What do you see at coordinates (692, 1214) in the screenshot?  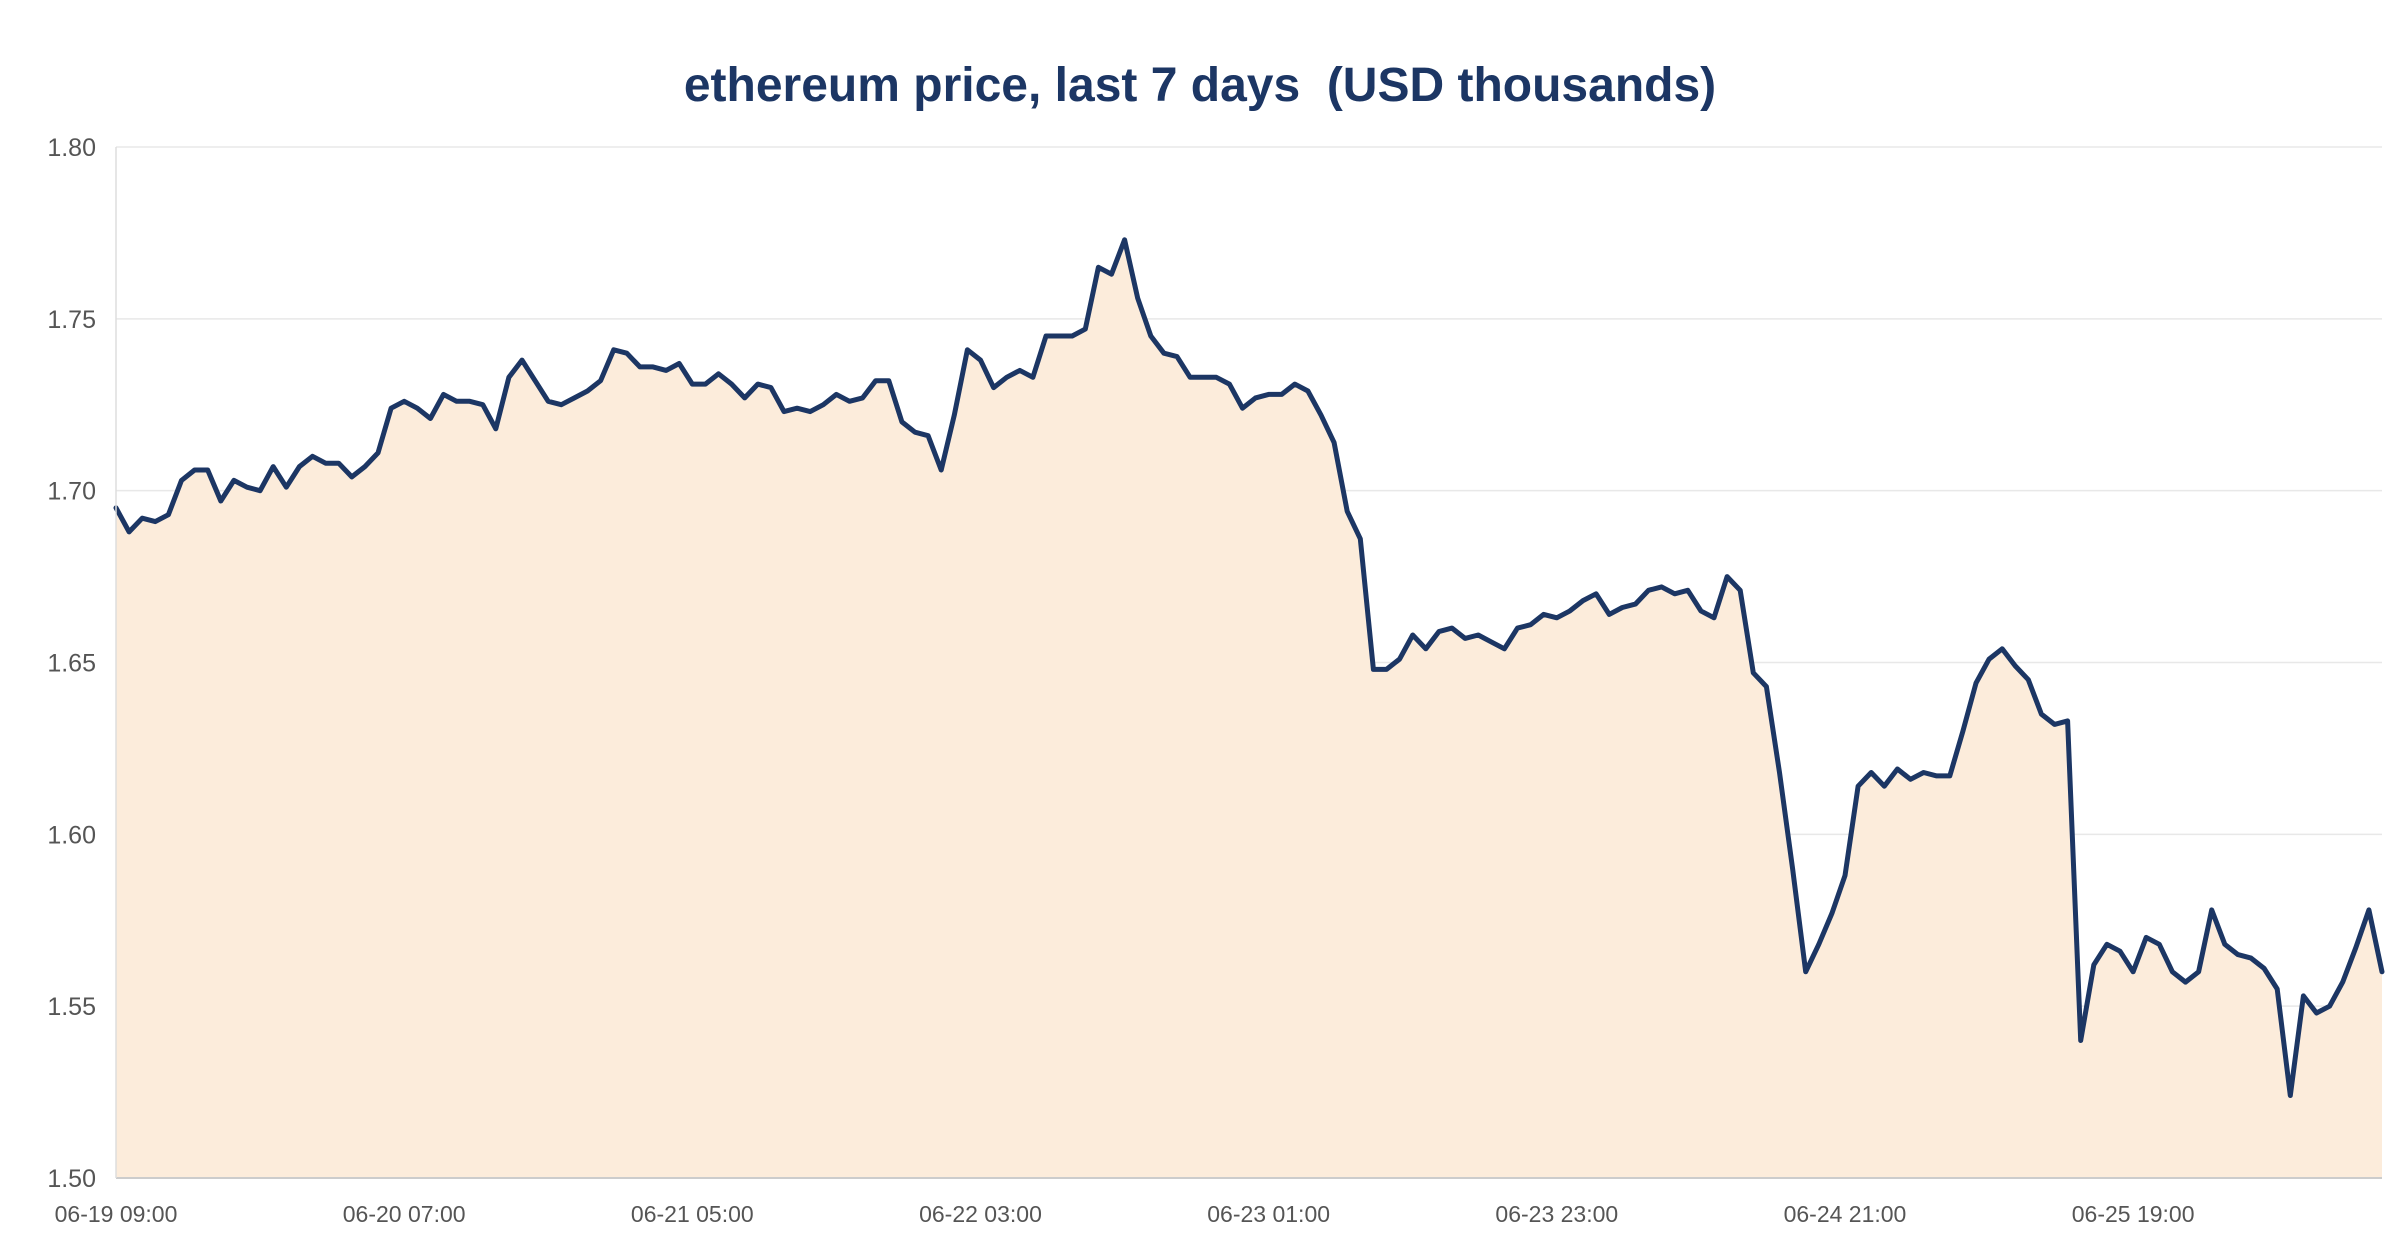 I see `x-tick-label: 06-21 05:00` at bounding box center [692, 1214].